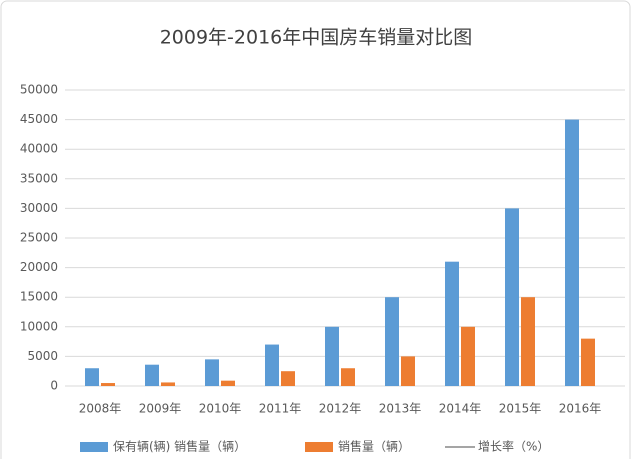 Image resolution: width=632 pixels, height=459 pixels. Describe the element at coordinates (220, 409) in the screenshot. I see `x-tick-label: 2010年` at that location.